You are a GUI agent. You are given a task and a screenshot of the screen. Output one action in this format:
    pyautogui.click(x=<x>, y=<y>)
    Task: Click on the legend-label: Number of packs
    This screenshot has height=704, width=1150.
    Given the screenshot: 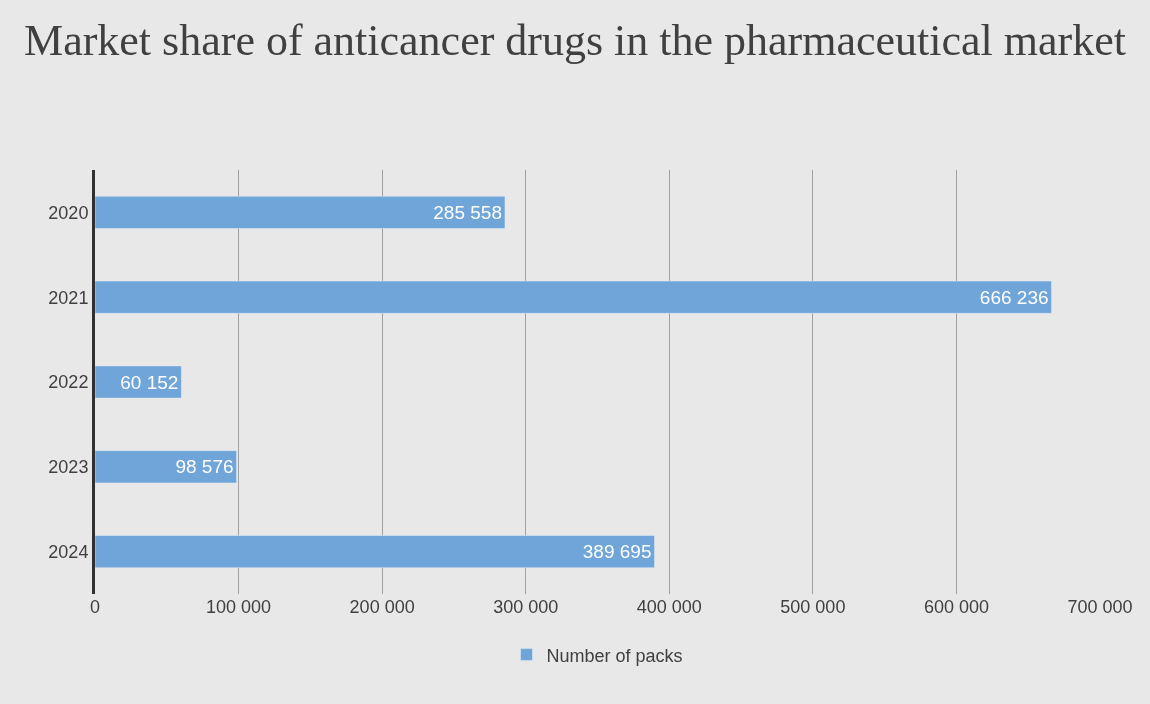 What is the action you would take?
    pyautogui.click(x=614, y=655)
    